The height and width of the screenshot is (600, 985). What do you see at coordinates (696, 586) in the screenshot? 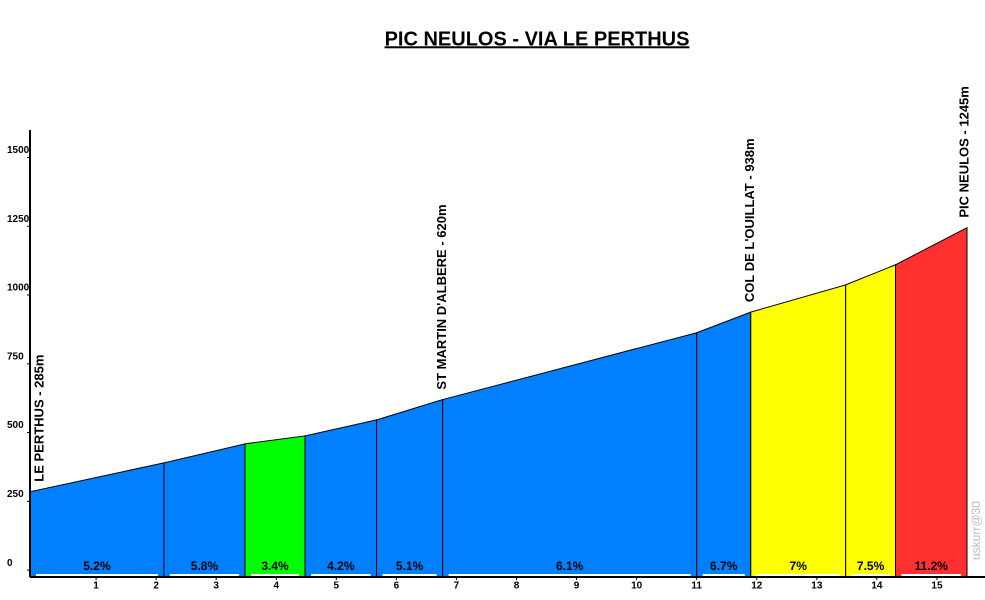
I see `x-tick-label: 11` at bounding box center [696, 586].